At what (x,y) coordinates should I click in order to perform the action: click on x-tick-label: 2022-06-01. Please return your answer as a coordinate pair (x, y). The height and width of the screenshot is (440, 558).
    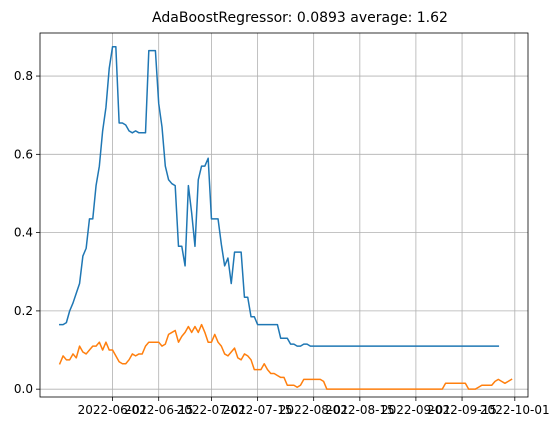
    Looking at the image, I should click on (113, 410).